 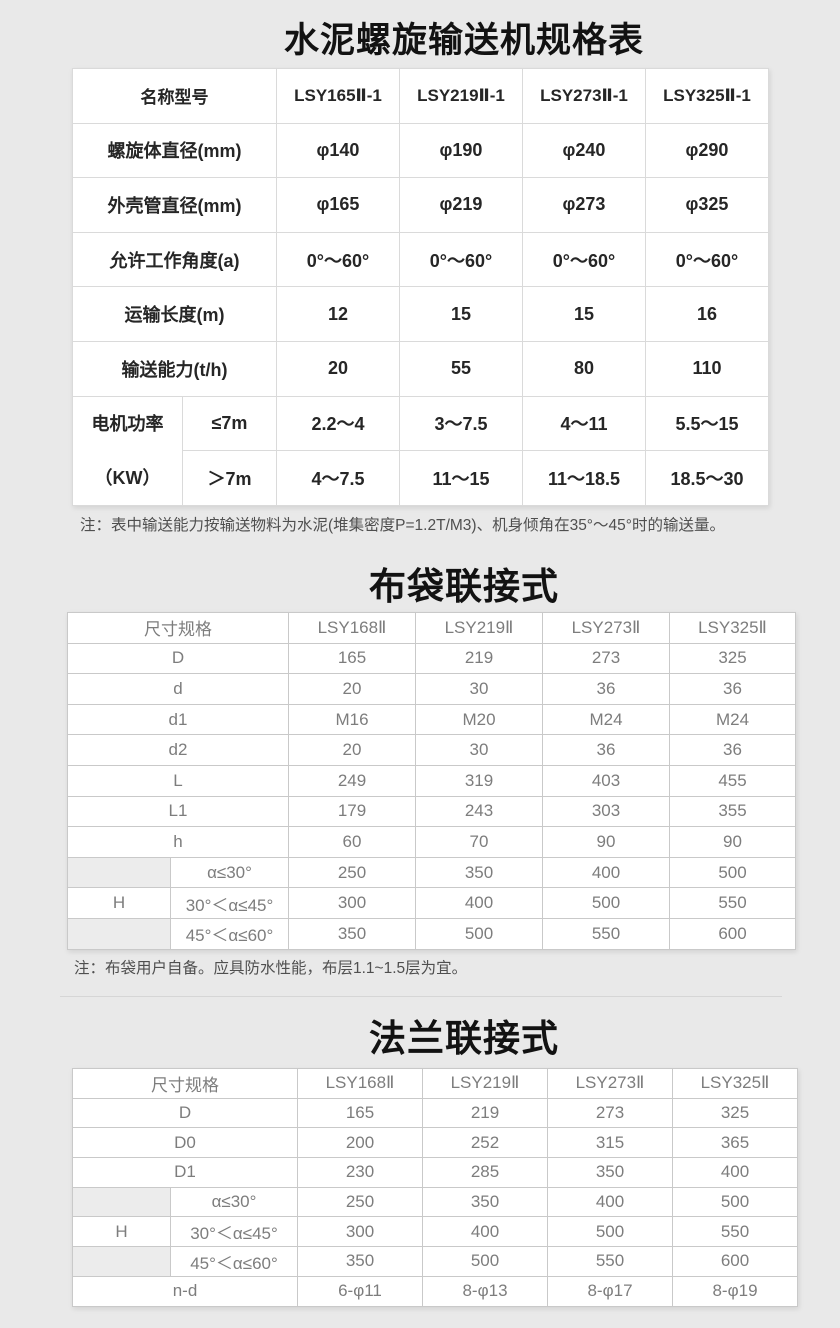 I want to click on table-row: α≤30° 250 350 400 500, so click(x=435, y=1202).